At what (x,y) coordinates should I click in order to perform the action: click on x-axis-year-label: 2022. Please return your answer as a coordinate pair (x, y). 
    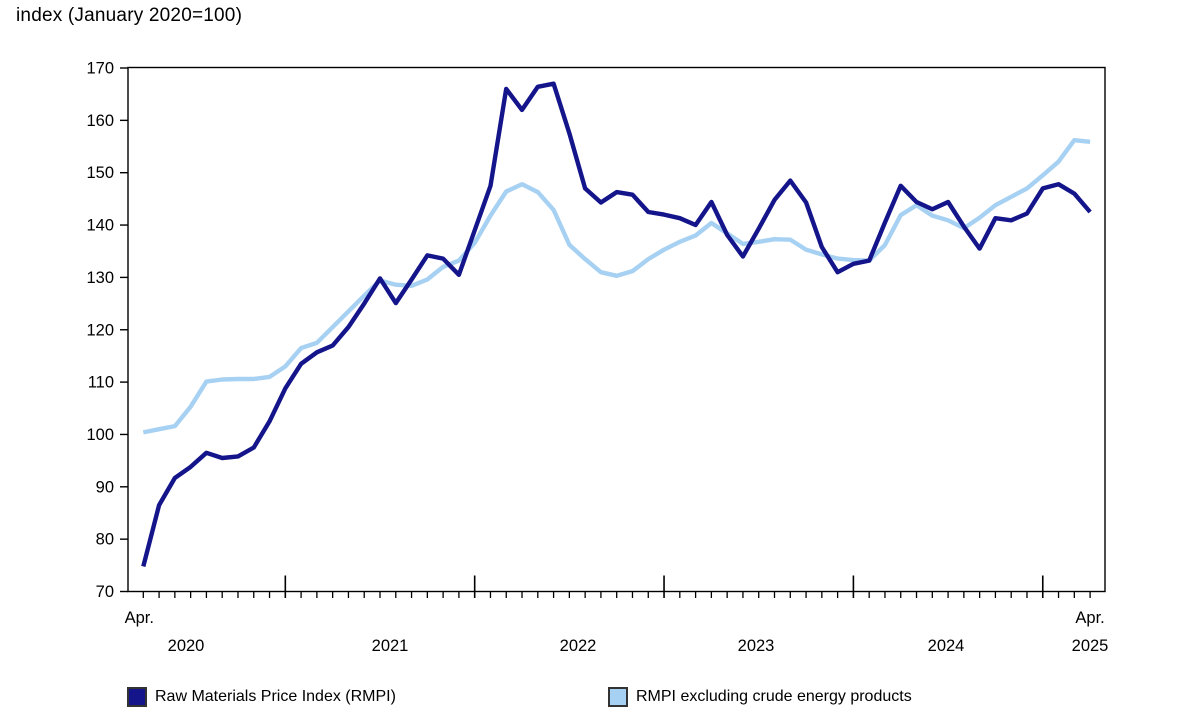
    Looking at the image, I should click on (578, 646).